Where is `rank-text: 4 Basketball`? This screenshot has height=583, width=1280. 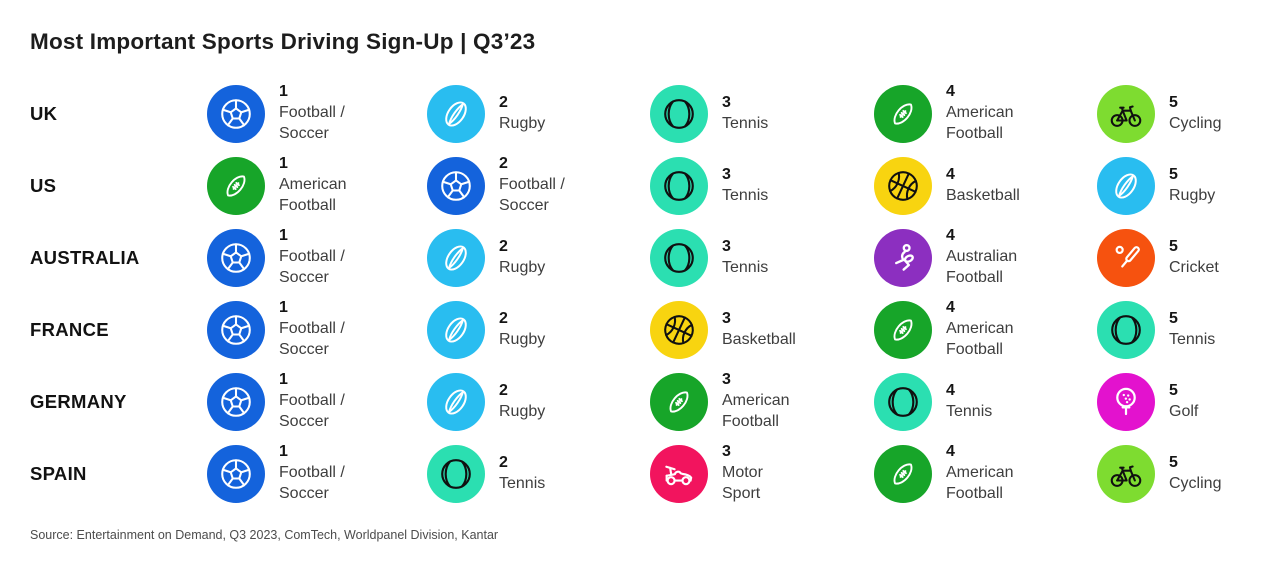
rank-text: 4 Basketball is located at coordinates (983, 186).